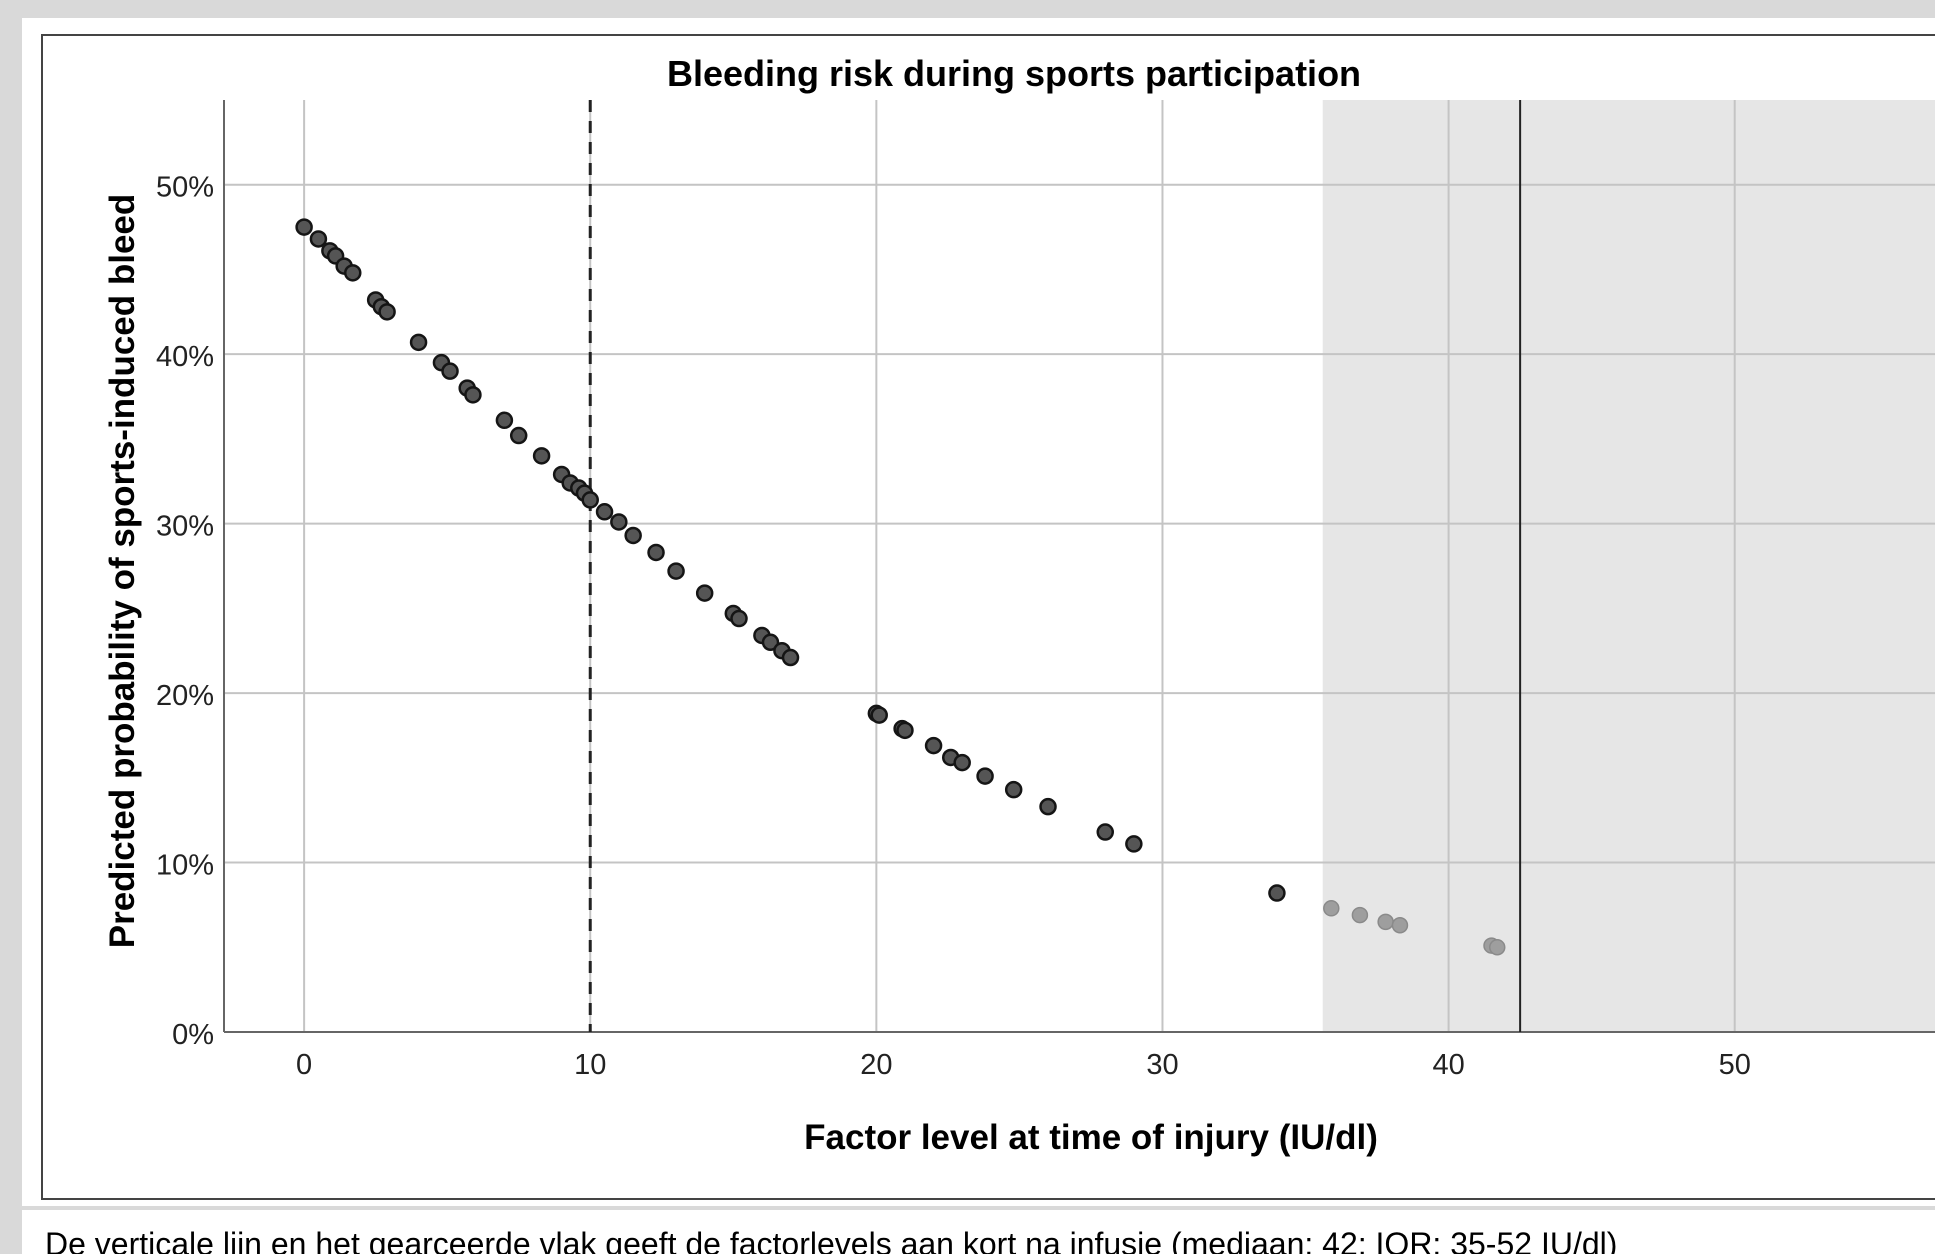  Describe the element at coordinates (304, 1065) in the screenshot. I see `x-tick-label: 0` at that location.